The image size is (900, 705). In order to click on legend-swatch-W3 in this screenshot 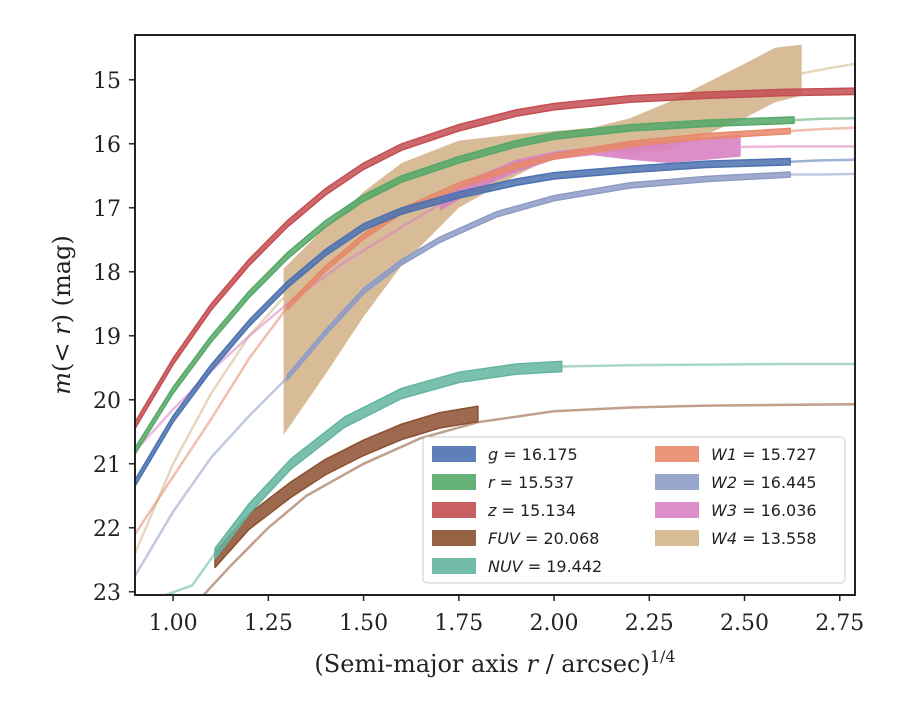, I will do `click(677, 510)`.